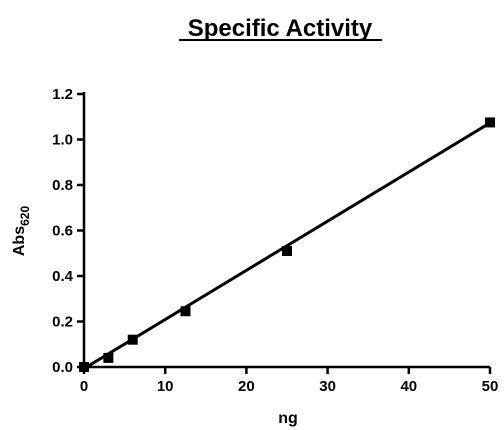 The image size is (504, 430). What do you see at coordinates (246, 386) in the screenshot?
I see `x-tick-label: 20` at bounding box center [246, 386].